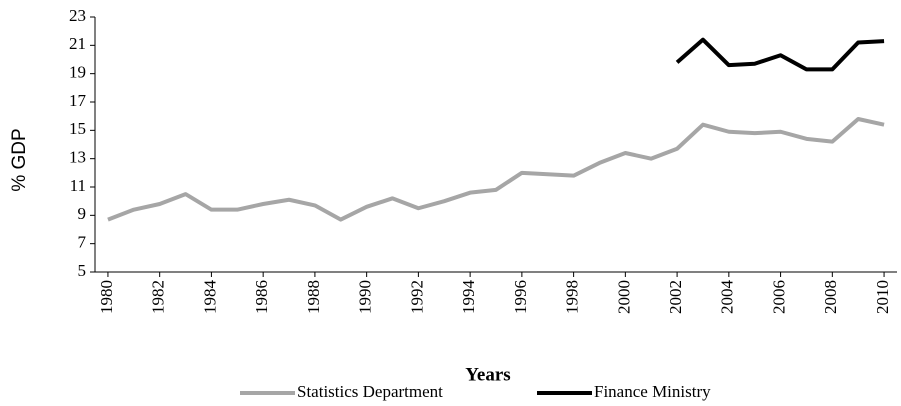  I want to click on y-axis-label: % GDP, so click(19, 159).